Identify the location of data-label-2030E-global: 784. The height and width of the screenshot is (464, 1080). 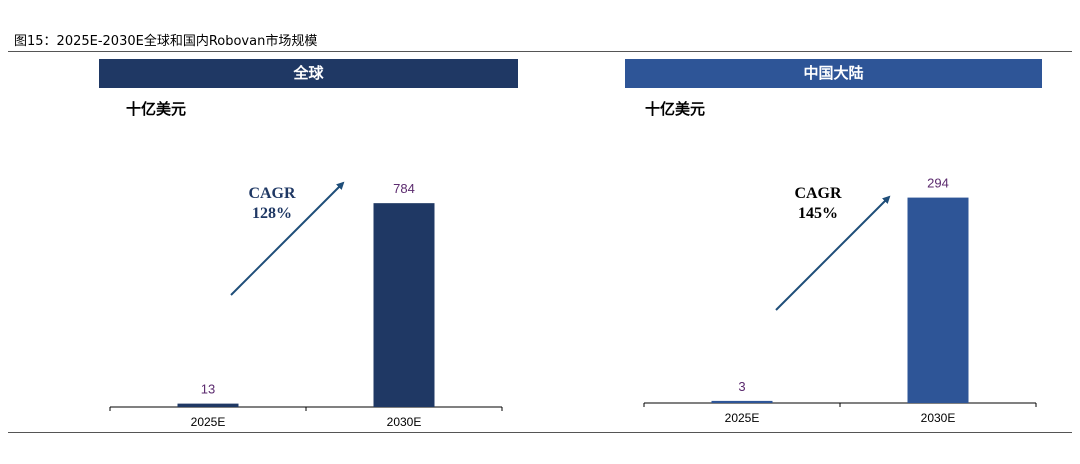
(404, 188).